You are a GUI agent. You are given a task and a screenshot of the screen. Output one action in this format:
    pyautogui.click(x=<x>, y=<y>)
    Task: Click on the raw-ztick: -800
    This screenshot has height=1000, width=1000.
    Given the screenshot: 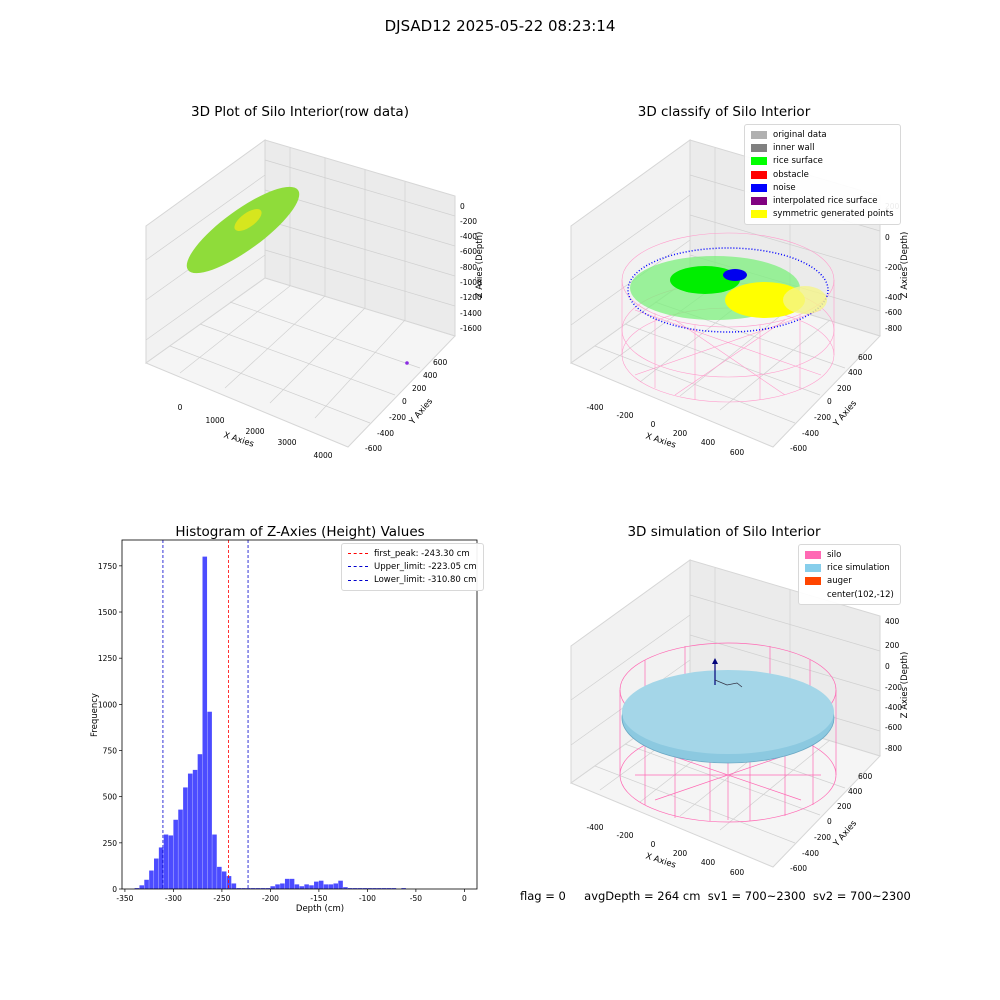 What is the action you would take?
    pyautogui.click(x=468, y=267)
    